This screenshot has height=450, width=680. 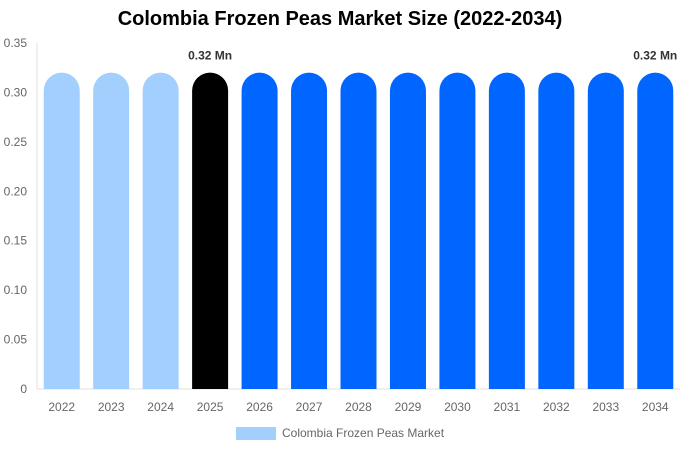 What do you see at coordinates (358, 231) in the screenshot?
I see `bar-2028` at bounding box center [358, 231].